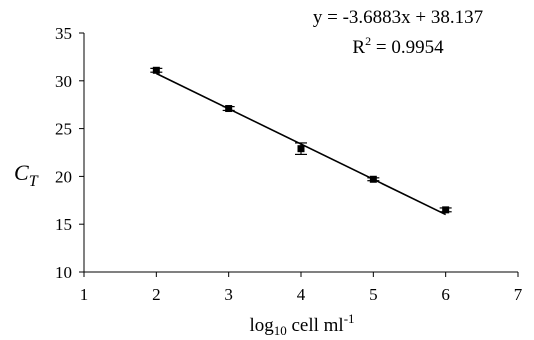 The width and height of the screenshot is (534, 340). Describe the element at coordinates (63, 33) in the screenshot. I see `y-tick-label: 35` at that location.